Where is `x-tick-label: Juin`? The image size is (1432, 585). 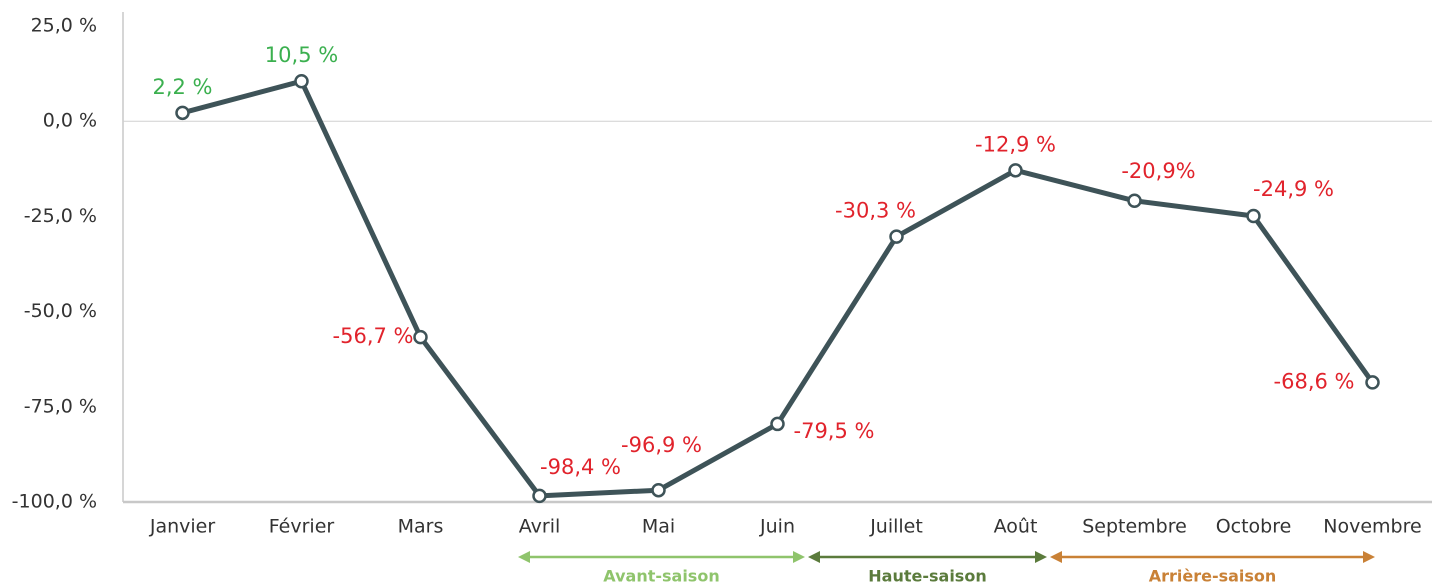
x-tick-label: Juin is located at coordinates (777, 527).